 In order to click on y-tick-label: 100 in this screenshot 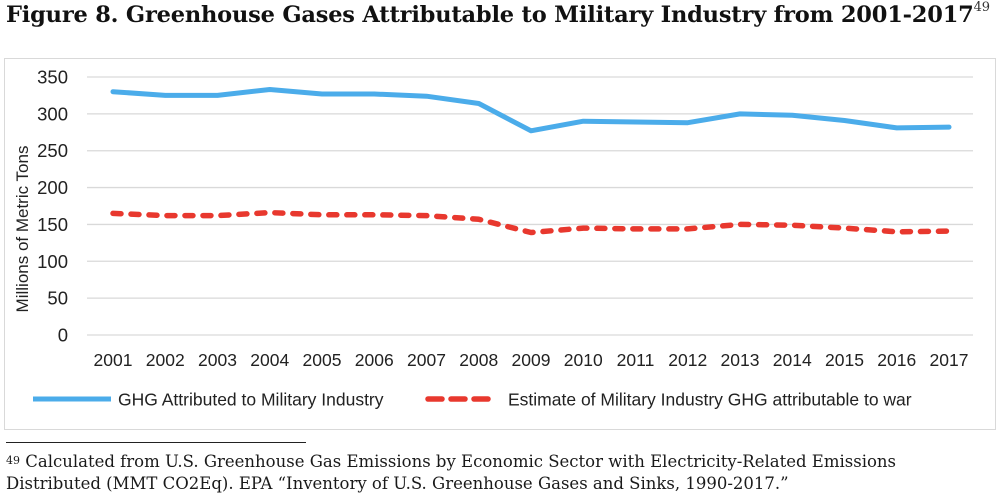, I will do `click(52, 261)`.